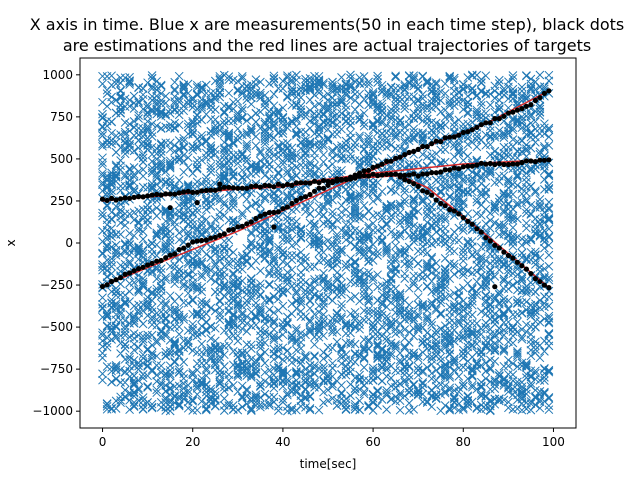 This screenshot has height=480, width=640. I want to click on x-tick-label: 20, so click(192, 442).